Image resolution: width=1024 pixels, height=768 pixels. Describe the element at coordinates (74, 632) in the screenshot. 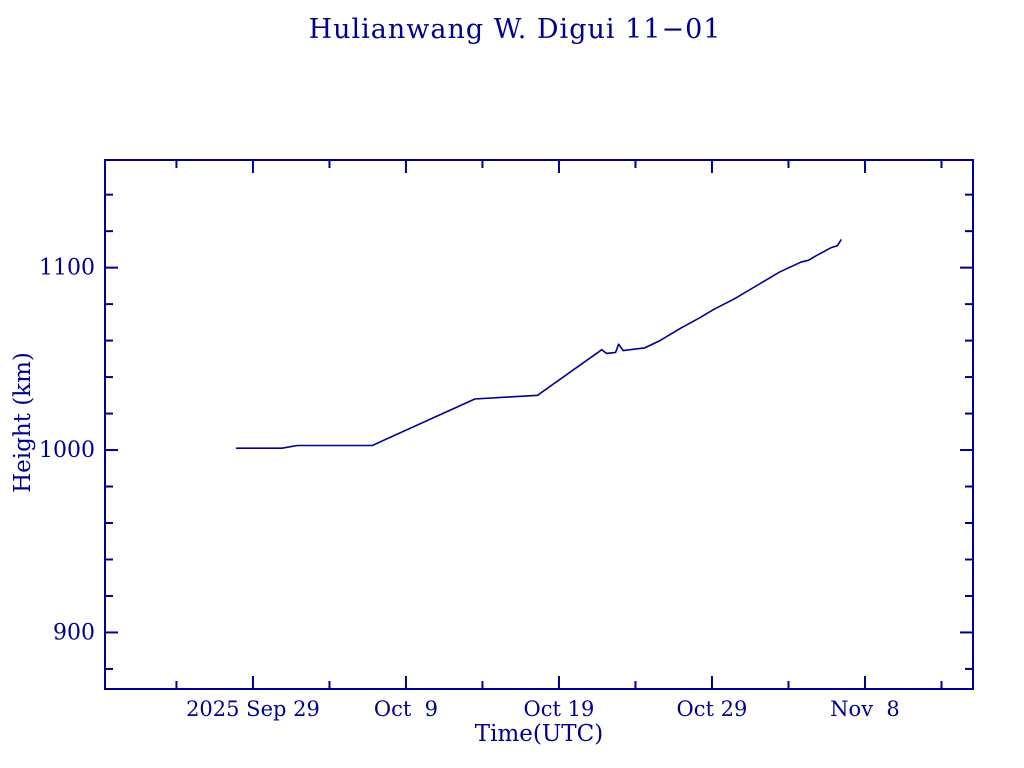

I see `y-tick-label: 900` at that location.